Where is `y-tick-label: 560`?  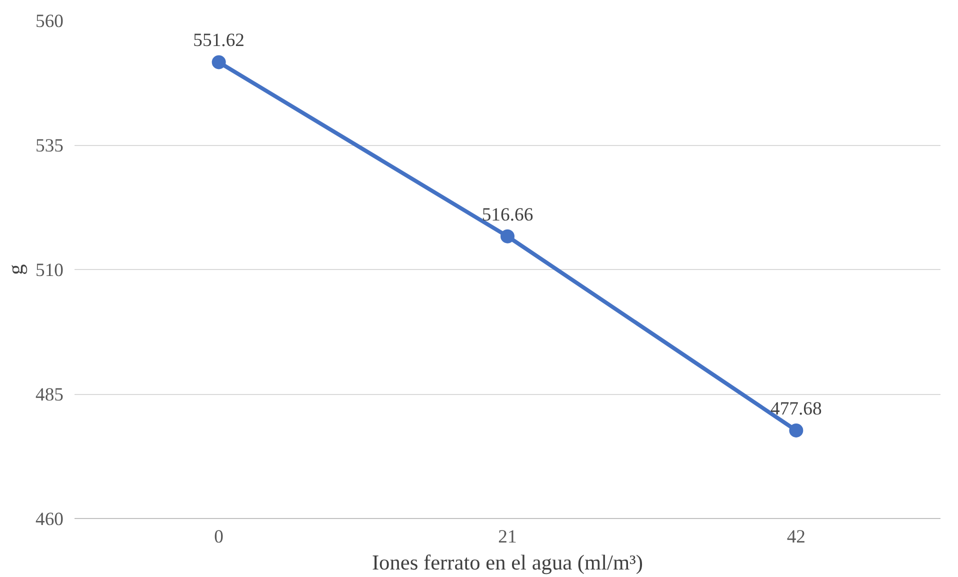
y-tick-label: 560 is located at coordinates (50, 21).